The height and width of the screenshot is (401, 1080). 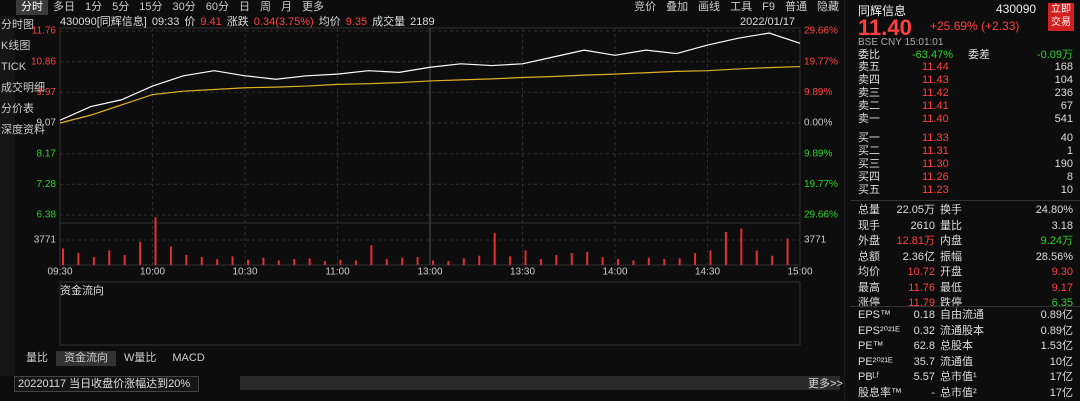 I want to click on stat-value: 35.7, so click(x=924, y=361).